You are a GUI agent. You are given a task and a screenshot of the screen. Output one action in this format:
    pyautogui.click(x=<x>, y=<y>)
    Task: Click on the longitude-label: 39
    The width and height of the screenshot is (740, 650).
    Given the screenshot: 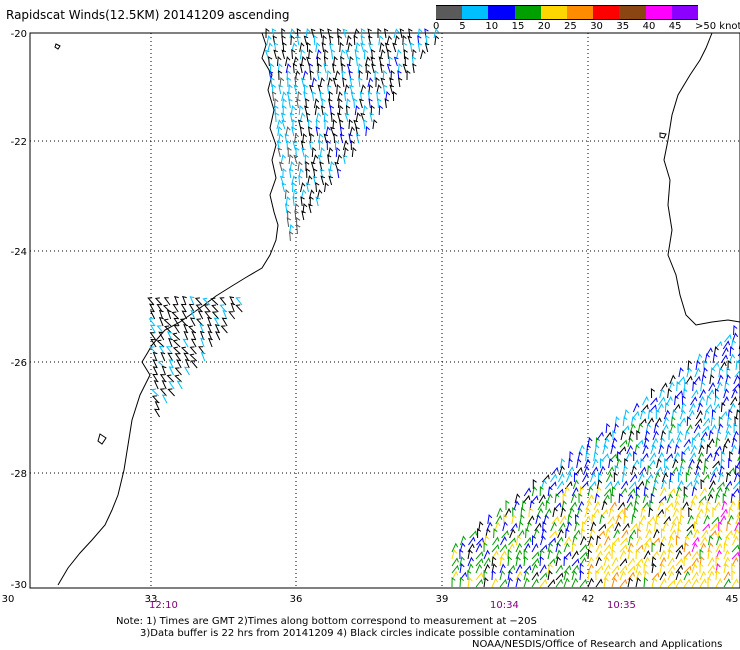 What is the action you would take?
    pyautogui.click(x=442, y=599)
    